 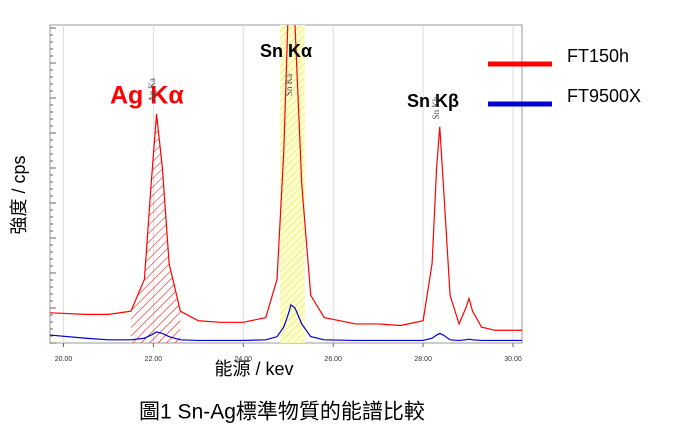 I want to click on highlight-band, so click(x=292, y=184).